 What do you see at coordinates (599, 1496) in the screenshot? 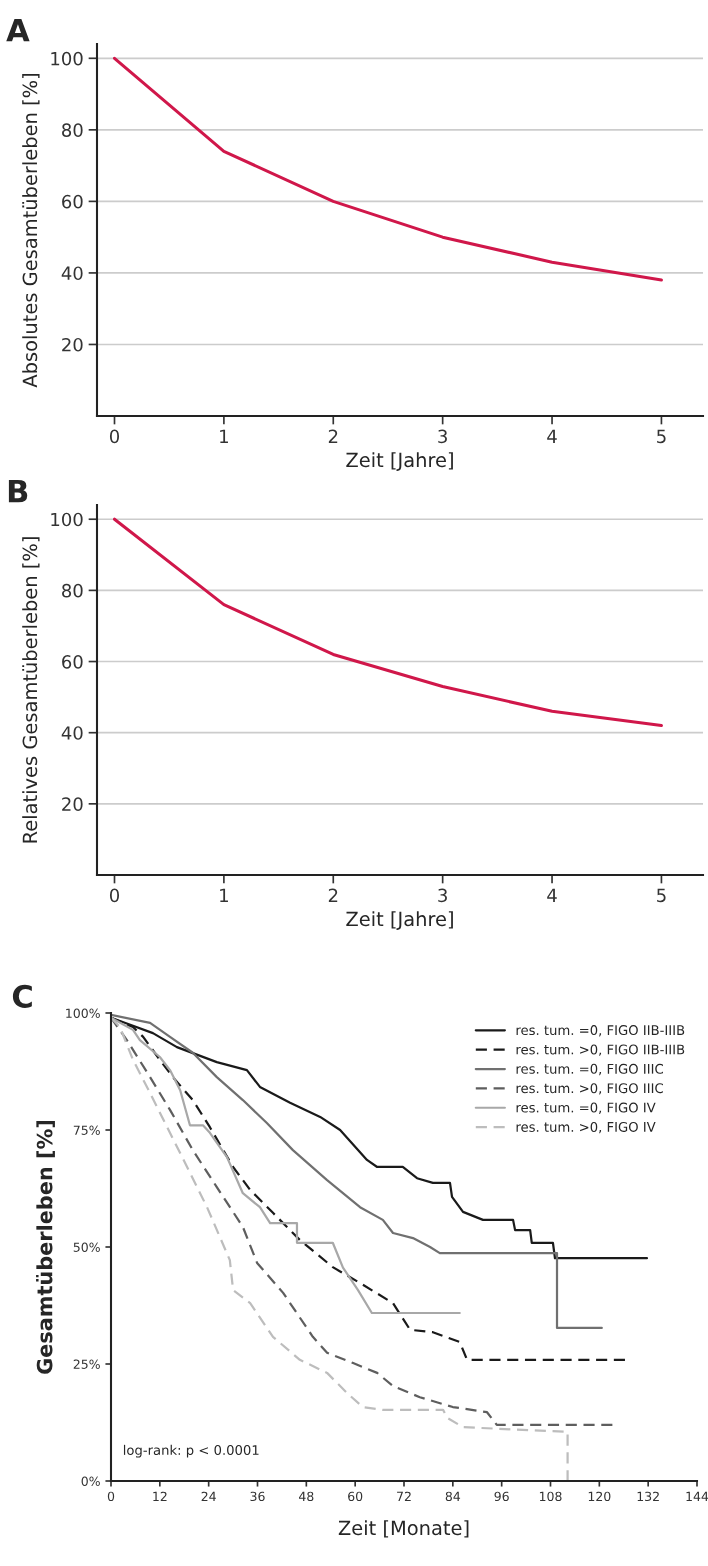
I see `x-tick-label: 120` at bounding box center [599, 1496].